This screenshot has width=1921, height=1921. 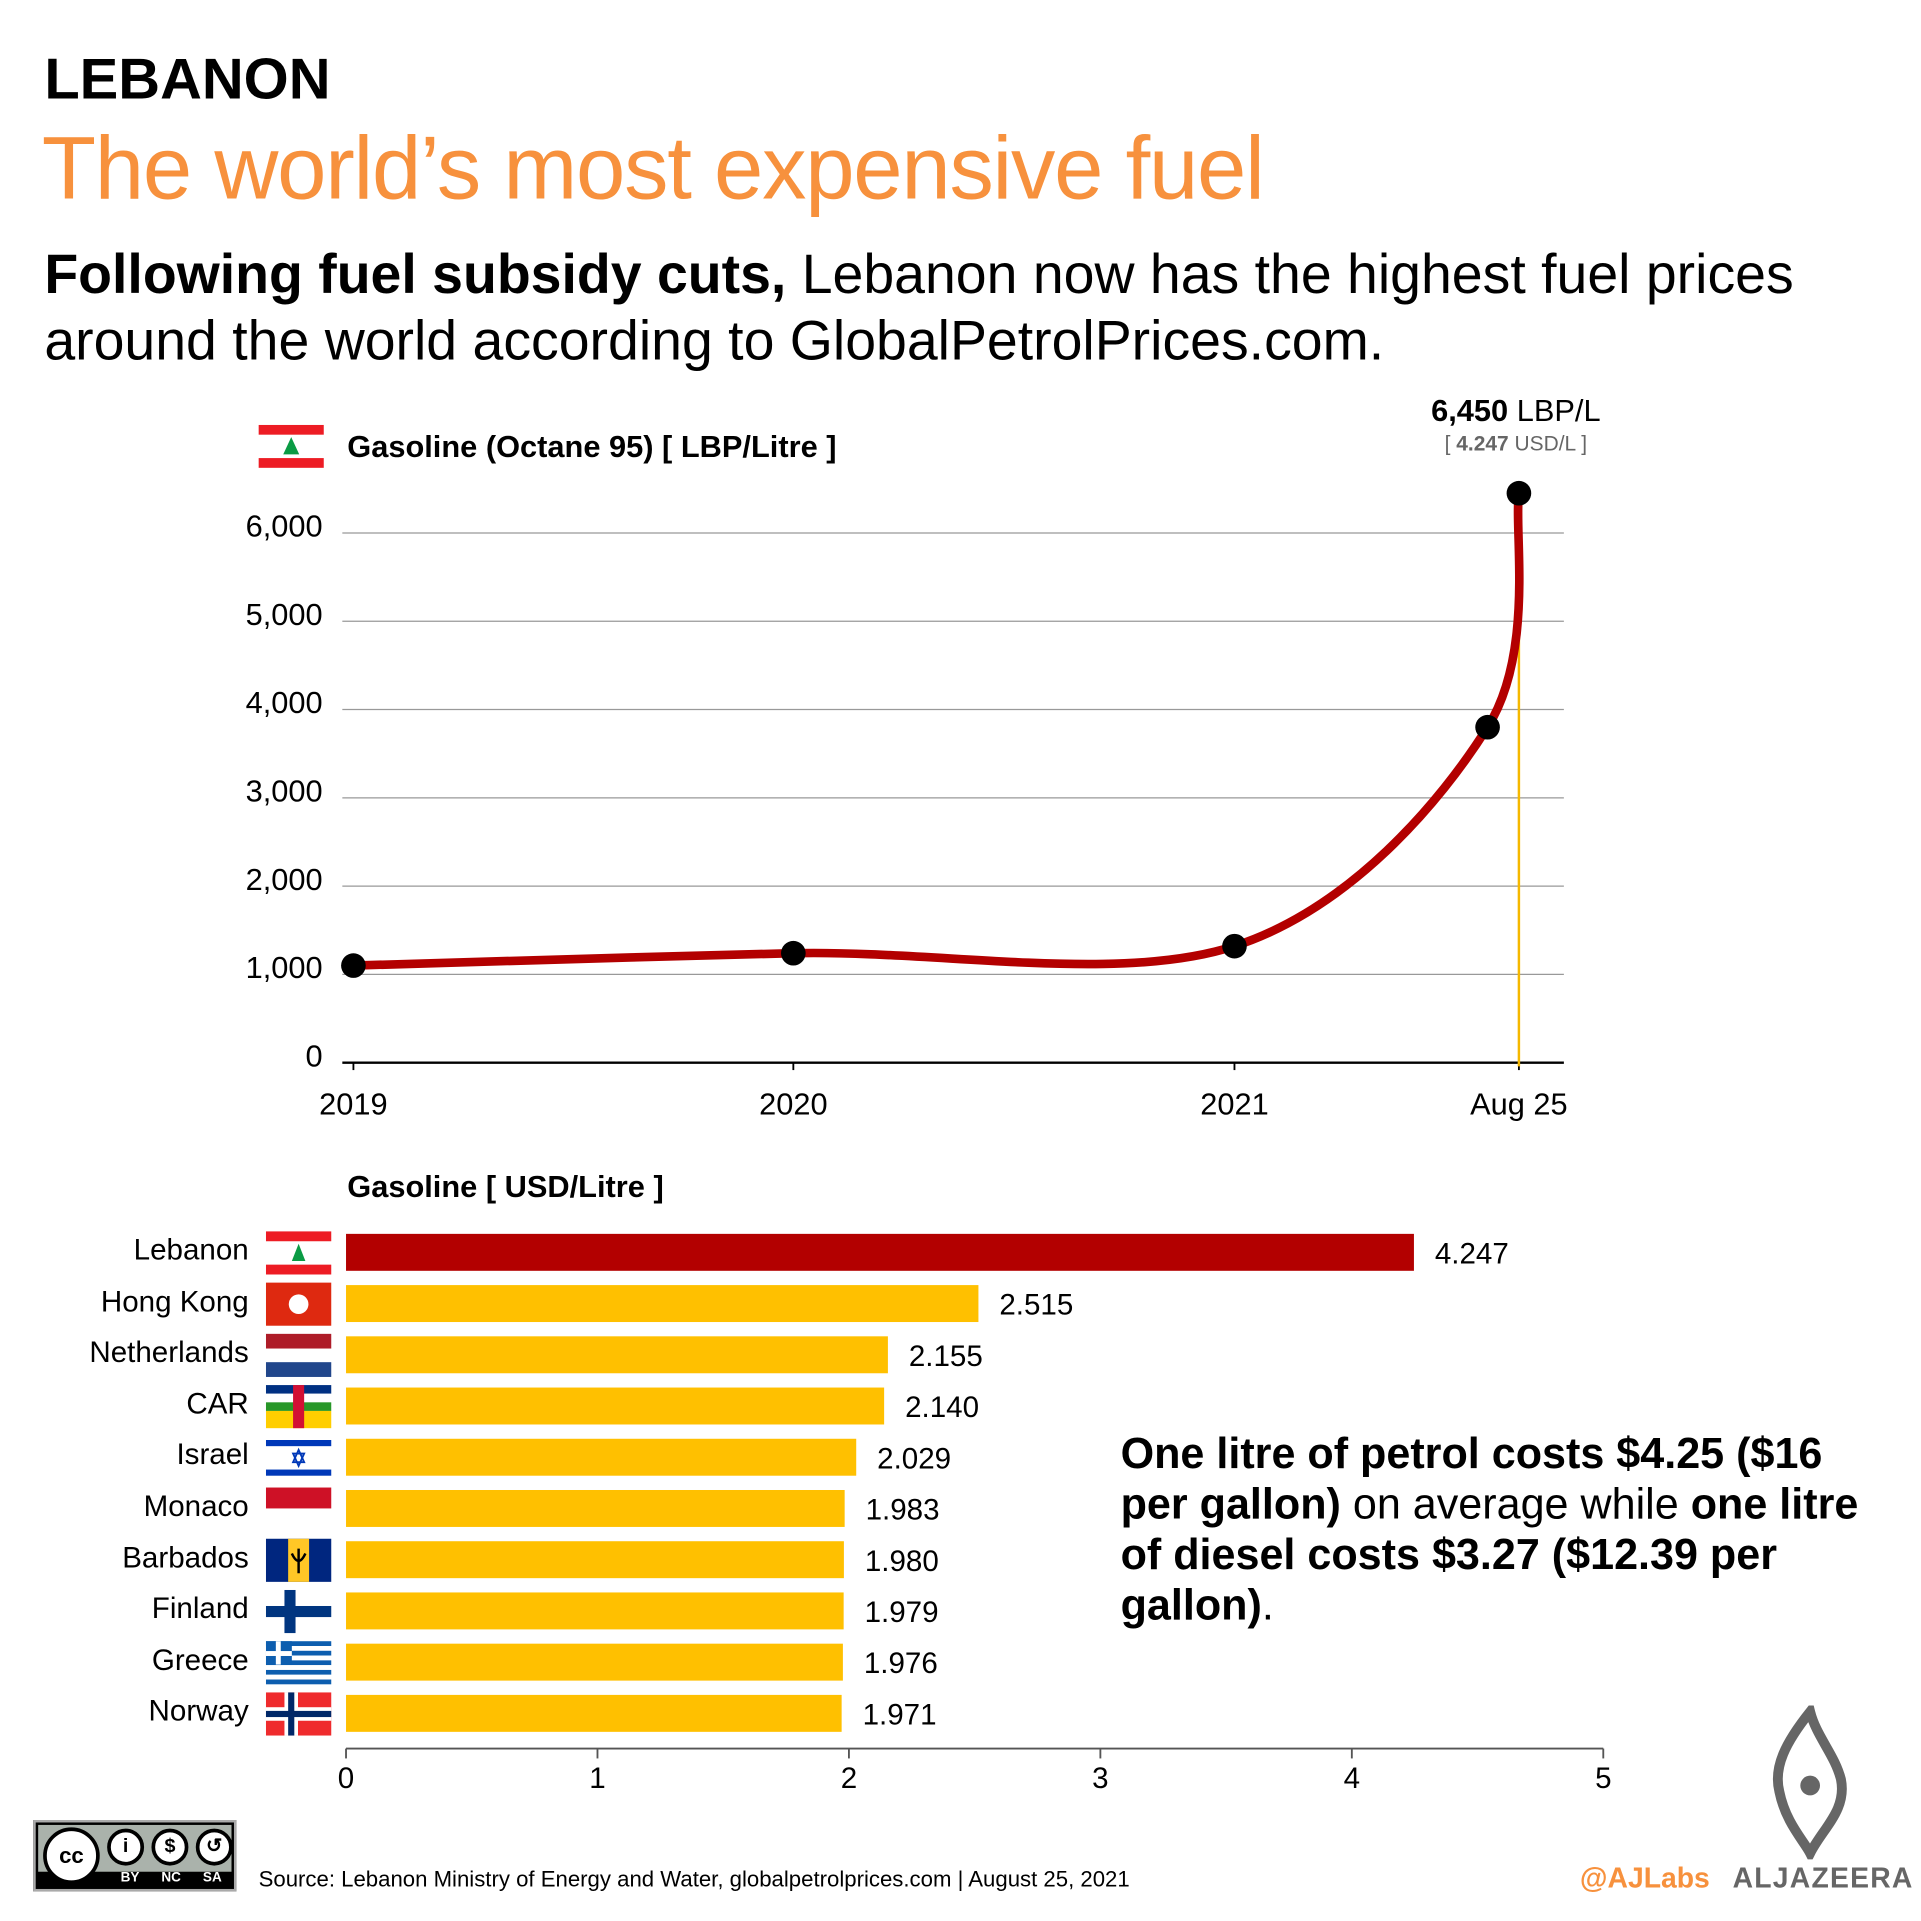 I want to click on peak-annotation: 6,450 LBP/L [ 4.247 USD/L ], so click(x=1516, y=425).